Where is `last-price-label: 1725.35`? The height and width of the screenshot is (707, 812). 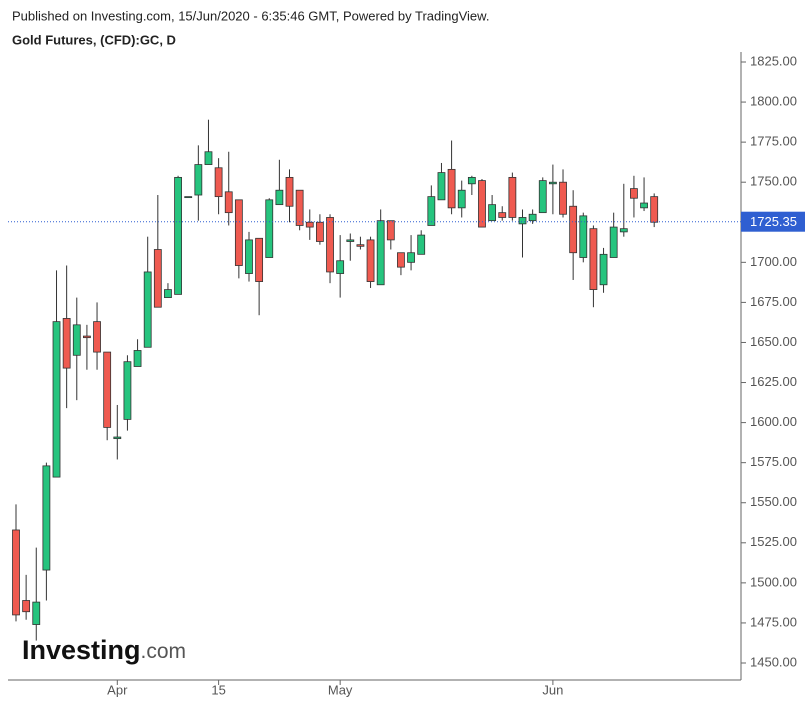 last-price-label: 1725.35 is located at coordinates (773, 221).